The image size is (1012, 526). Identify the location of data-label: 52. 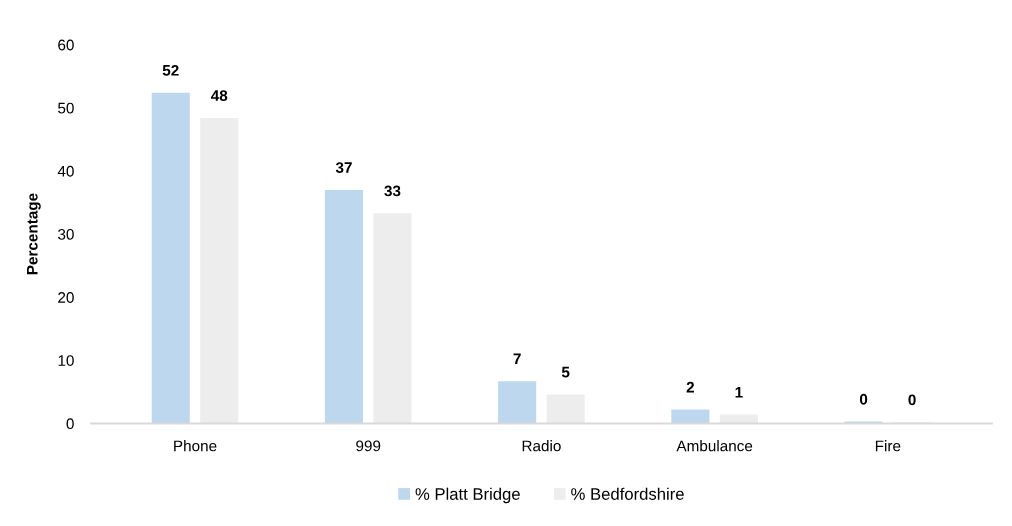
(170, 70).